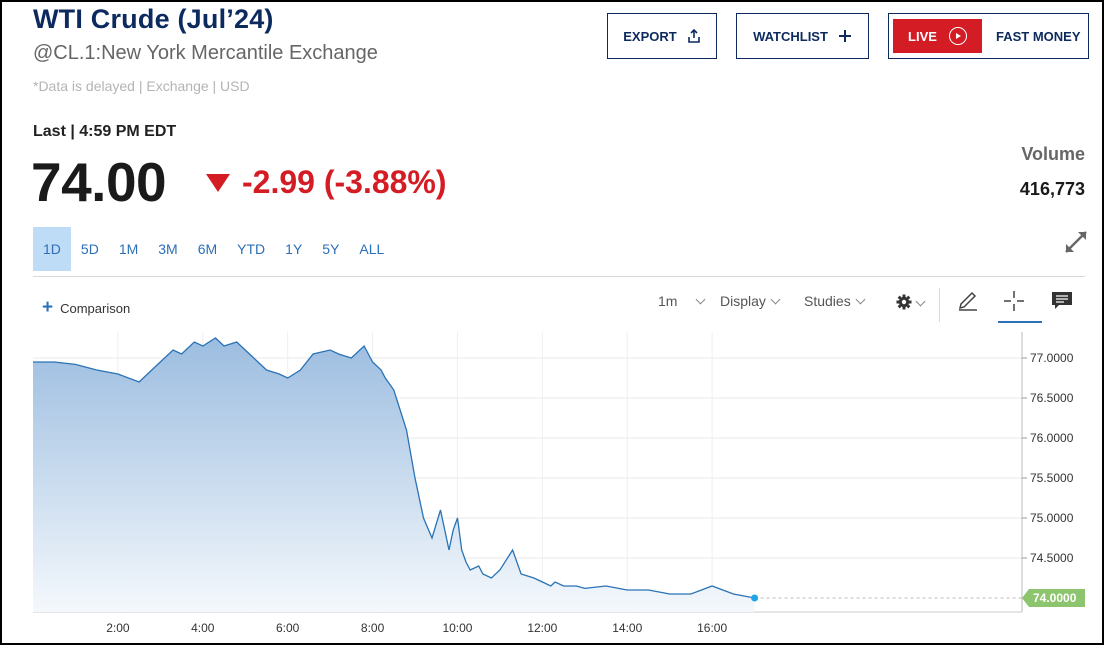 This screenshot has width=1104, height=645. Describe the element at coordinates (457, 628) in the screenshot. I see `x-tick-label: 10:00` at that location.